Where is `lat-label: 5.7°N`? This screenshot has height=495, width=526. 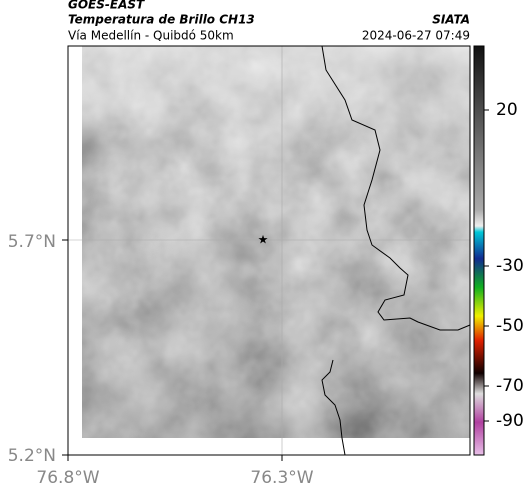
lat-label: 5.7°N is located at coordinates (32, 242).